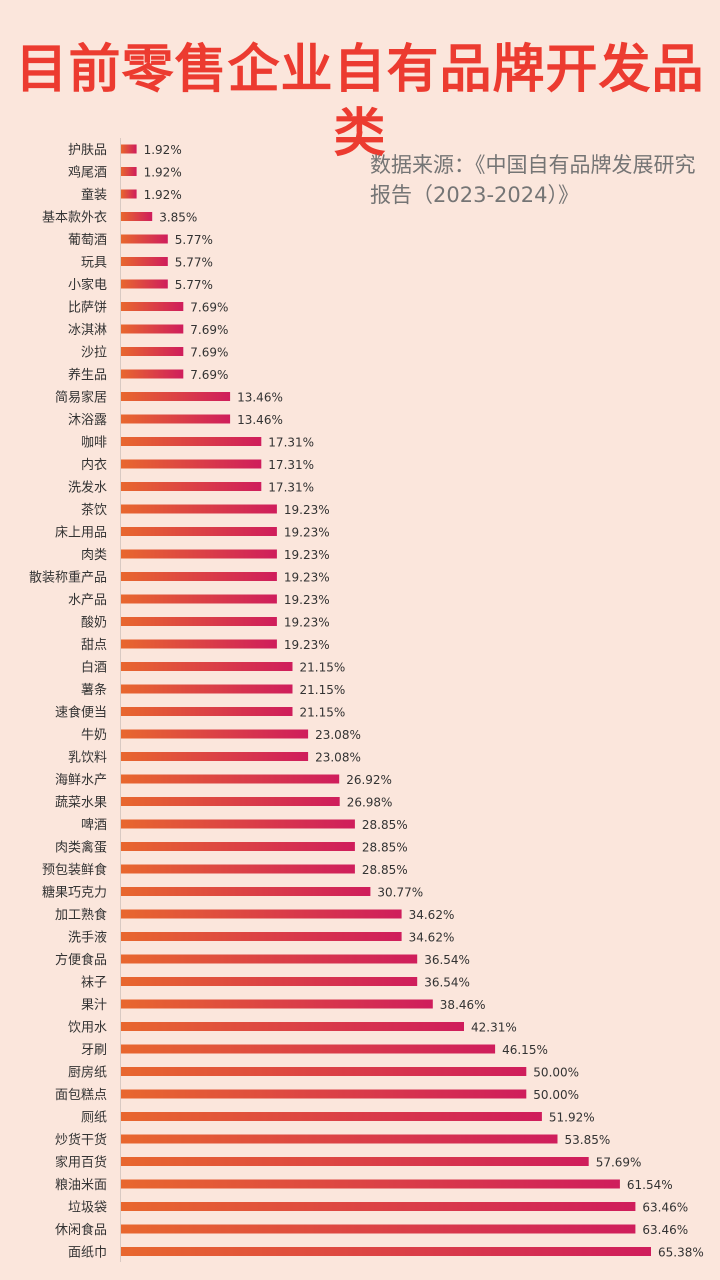  I want to click on category-label: 养生品, so click(87, 375).